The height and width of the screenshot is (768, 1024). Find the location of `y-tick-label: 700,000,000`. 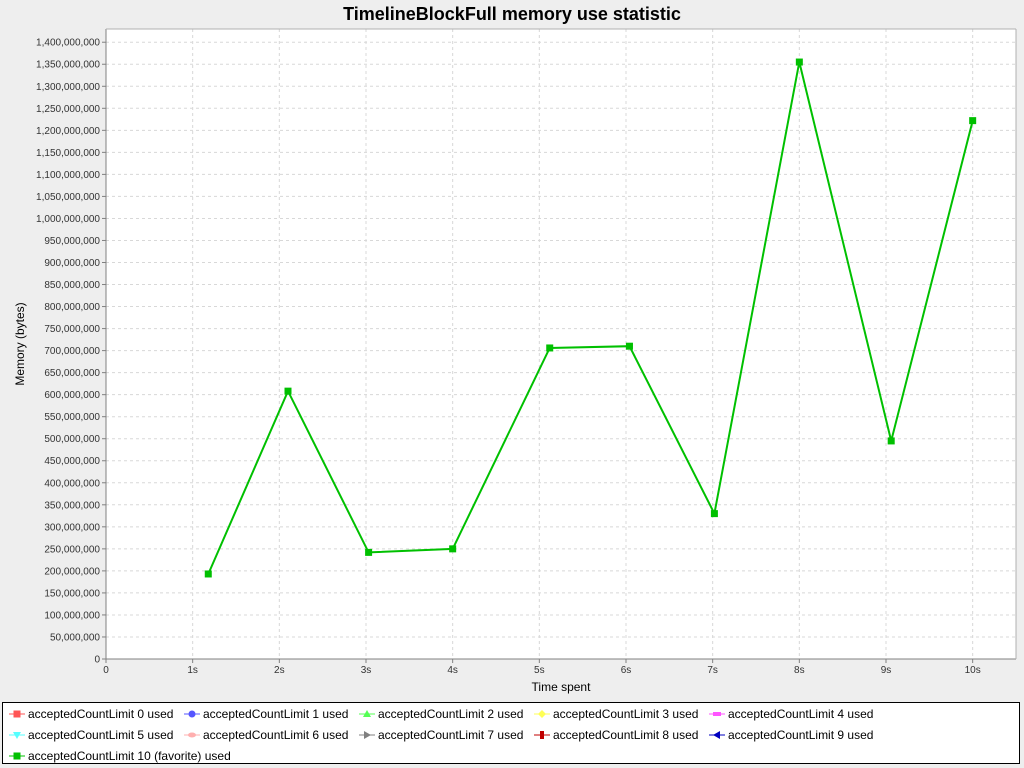

y-tick-label: 700,000,000 is located at coordinates (72, 351).